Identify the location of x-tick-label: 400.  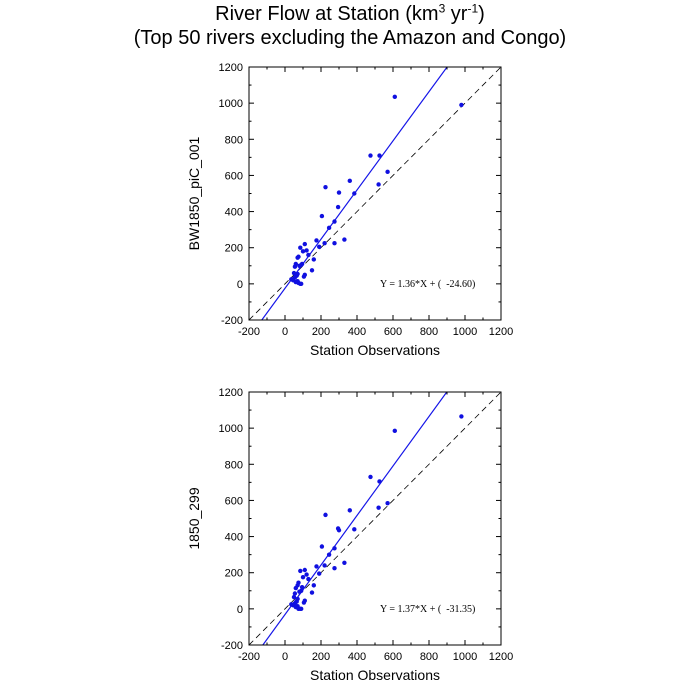
(357, 657).